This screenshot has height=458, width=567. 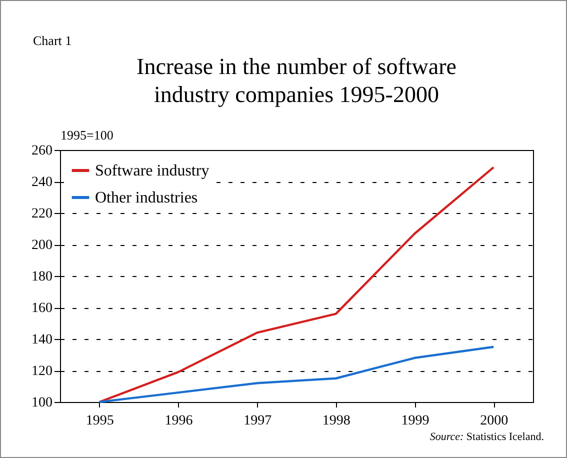 I want to click on x-tick-label: 1996, so click(x=178, y=421).